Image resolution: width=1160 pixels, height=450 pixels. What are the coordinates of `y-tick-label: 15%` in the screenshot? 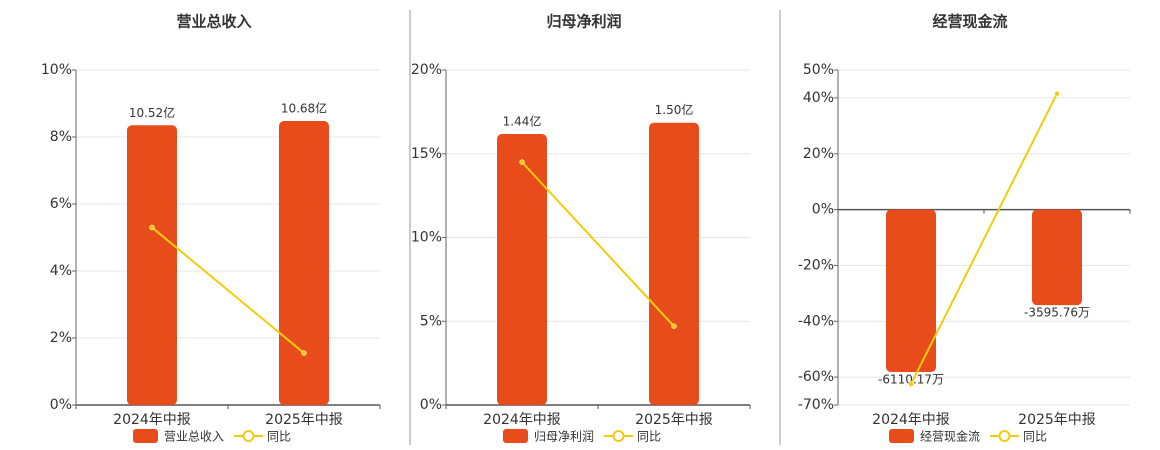 It's located at (426, 154).